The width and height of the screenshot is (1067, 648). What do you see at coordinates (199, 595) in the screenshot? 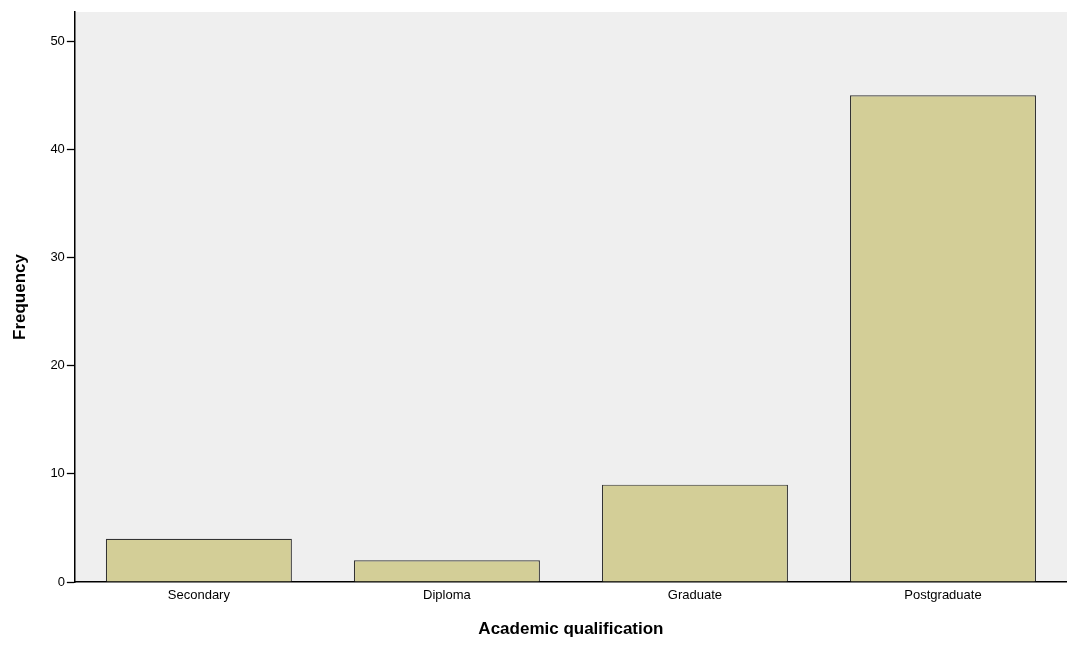
I see `x-tick-label: Secondary` at bounding box center [199, 595].